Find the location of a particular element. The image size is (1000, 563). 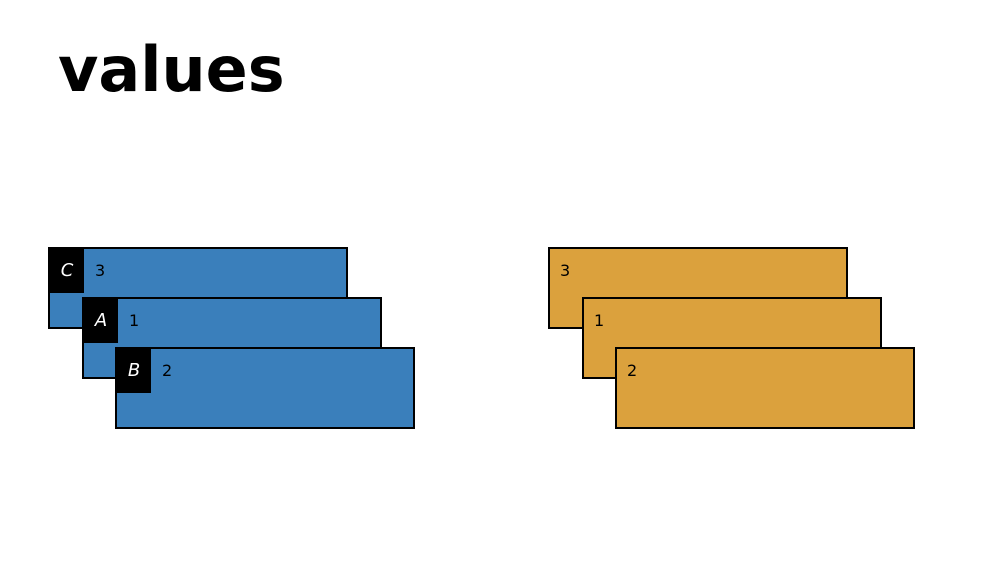

dict-value: 1 is located at coordinates (134, 320).